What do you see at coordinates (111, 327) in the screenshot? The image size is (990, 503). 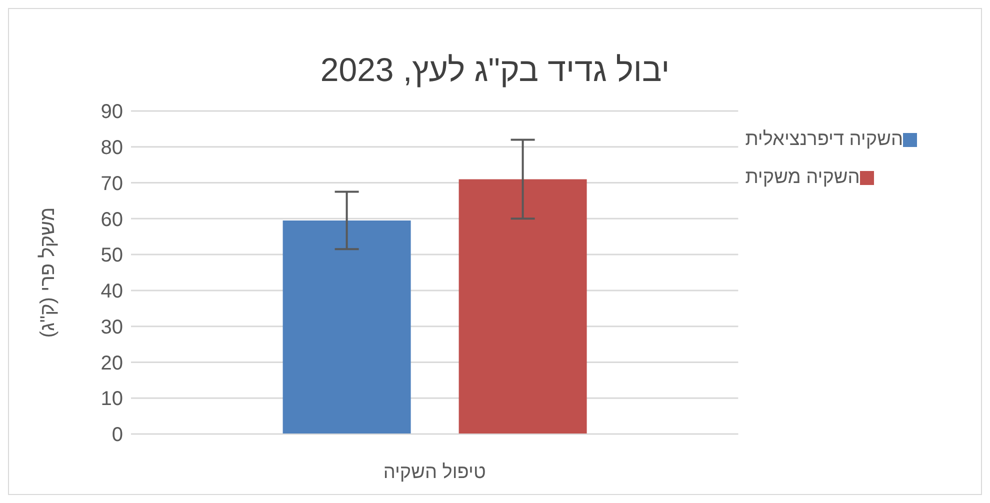 I see `y-tick-label: 30` at bounding box center [111, 327].